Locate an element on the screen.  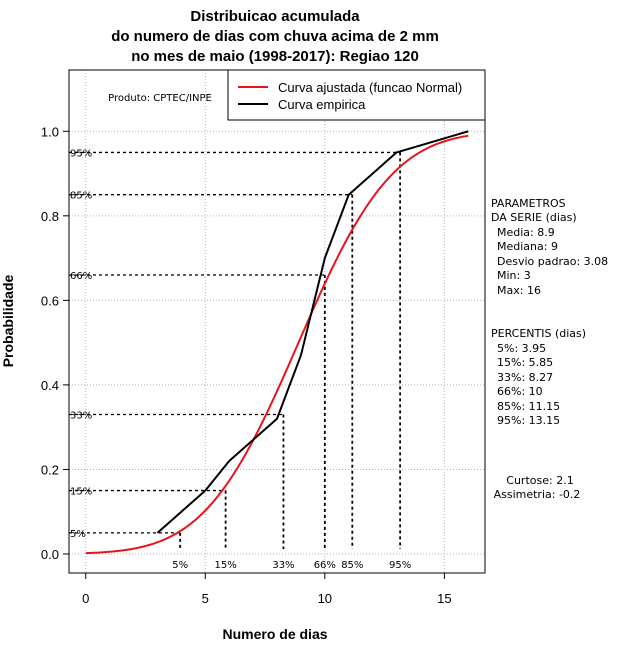
y-tick-label-1: 0.2 is located at coordinates (50, 469).